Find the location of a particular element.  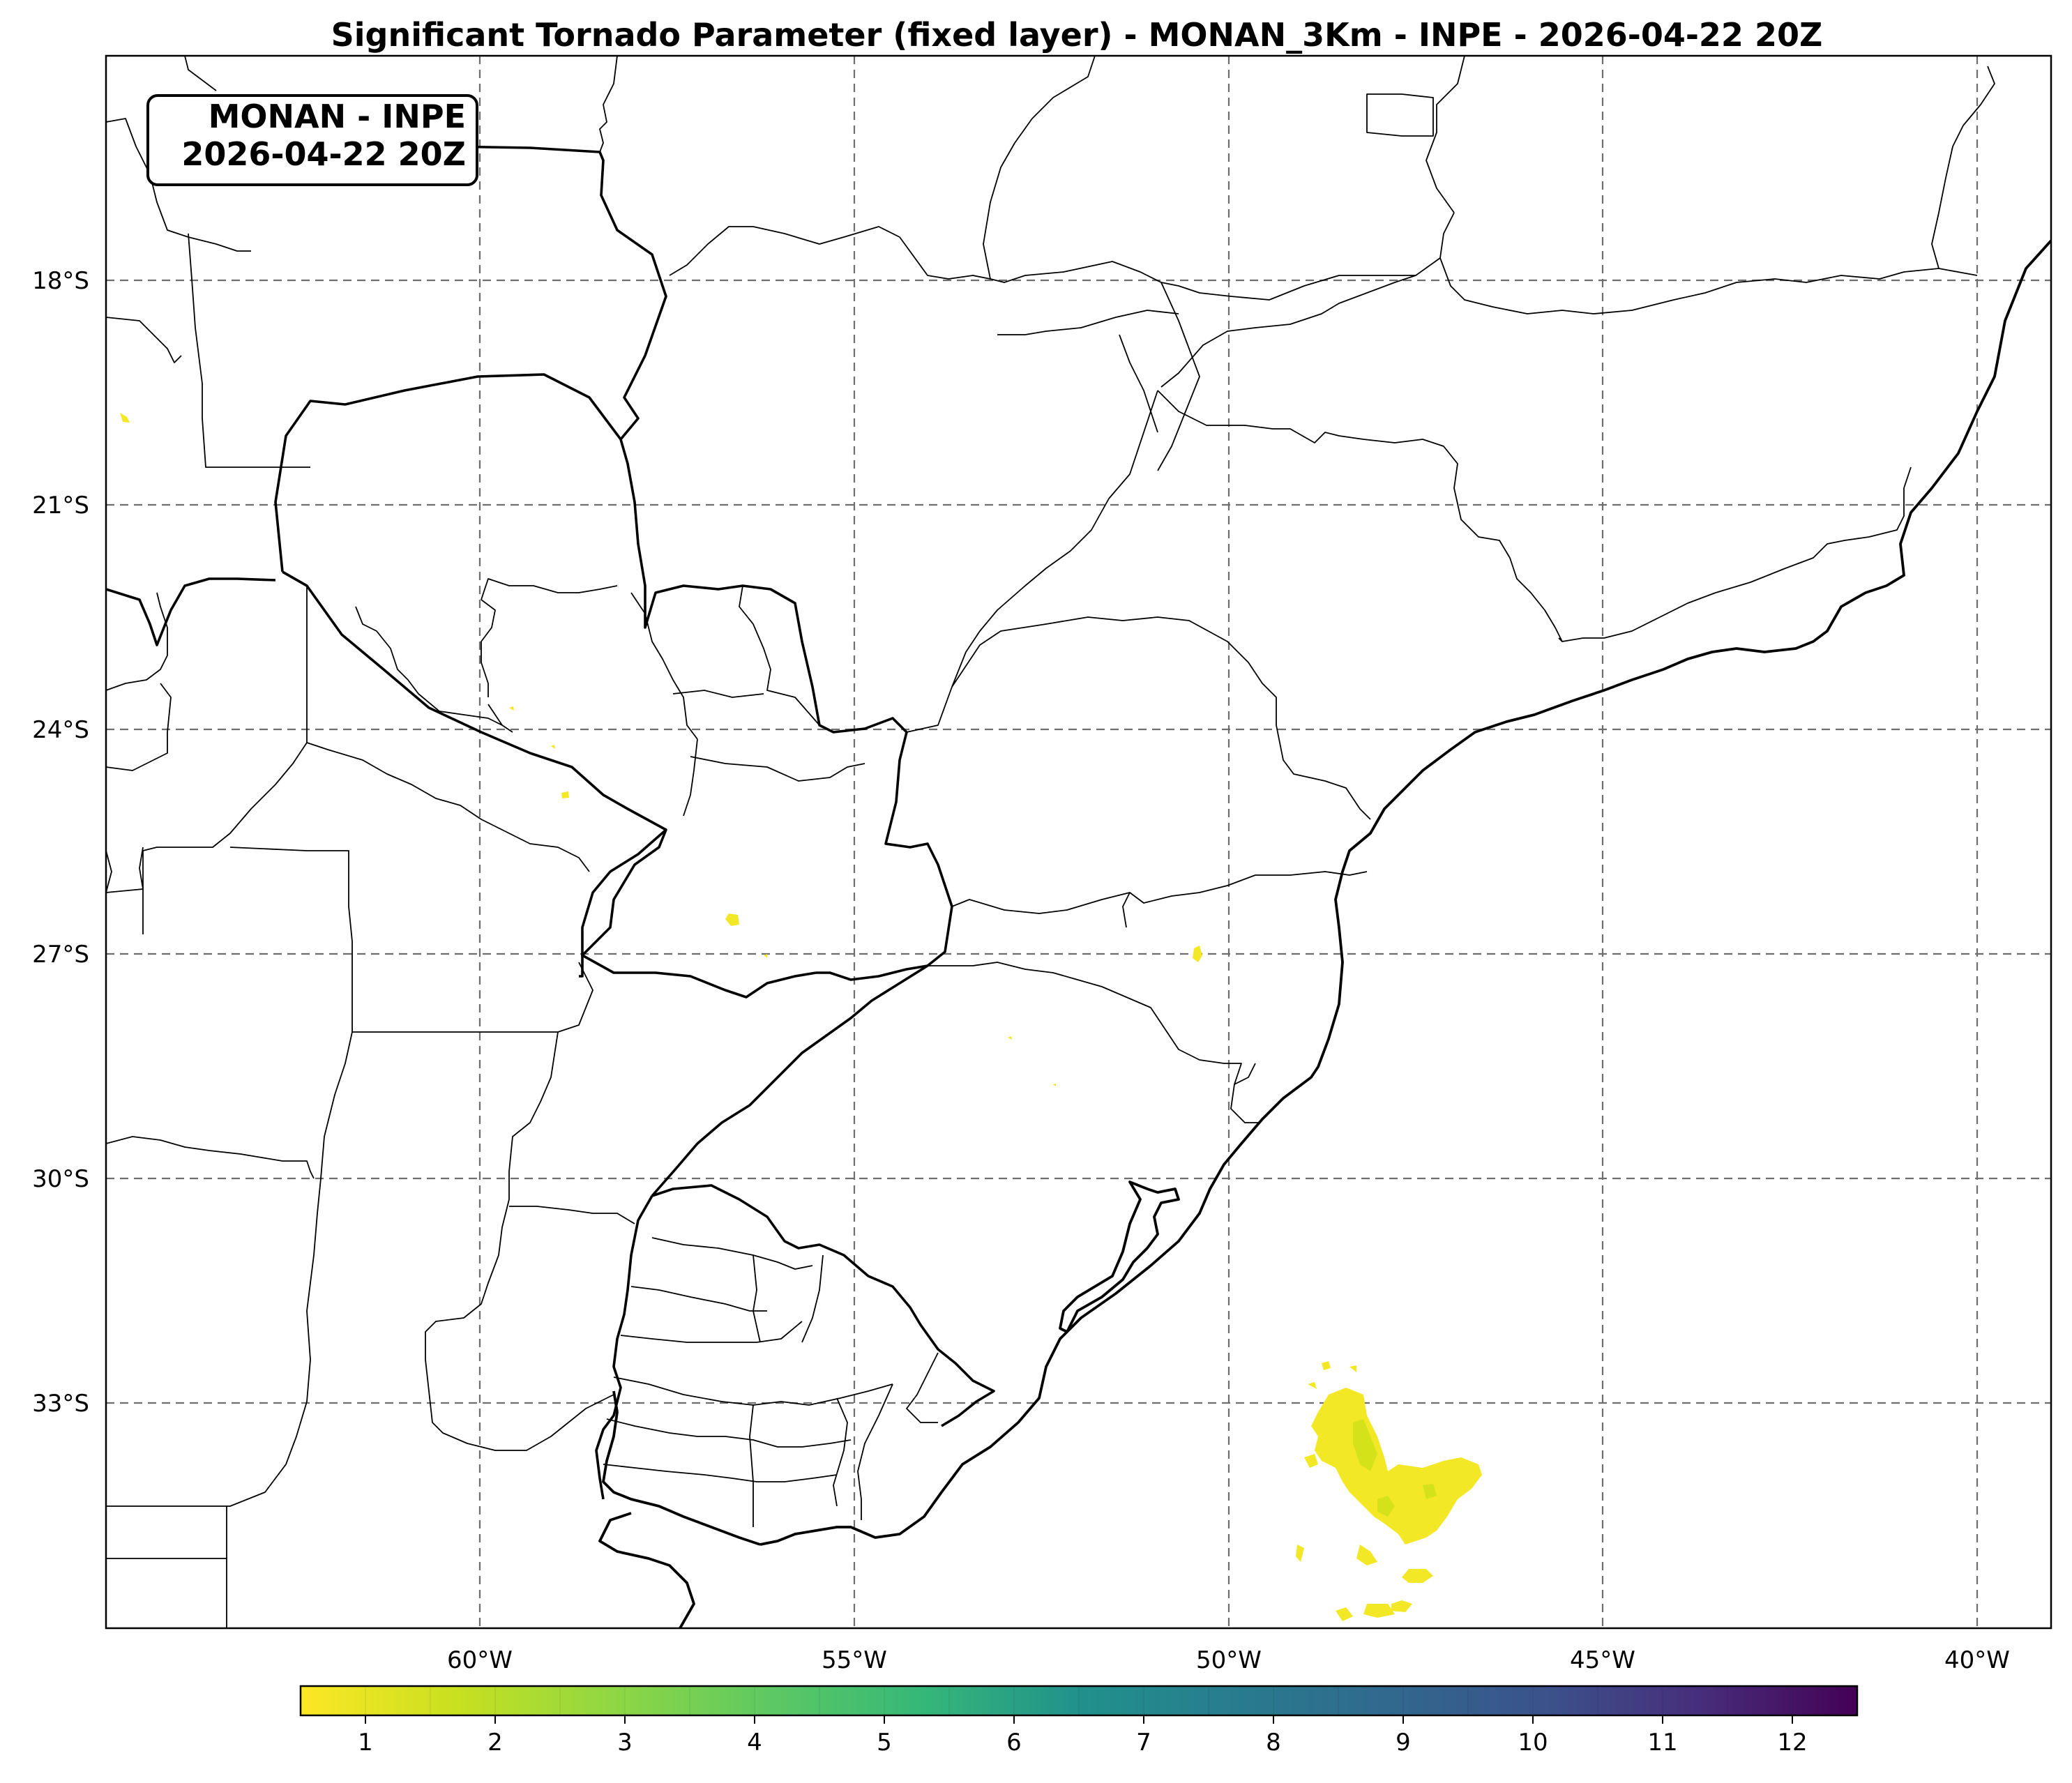

colorbar-tick-label: 9 is located at coordinates (1403, 1743).